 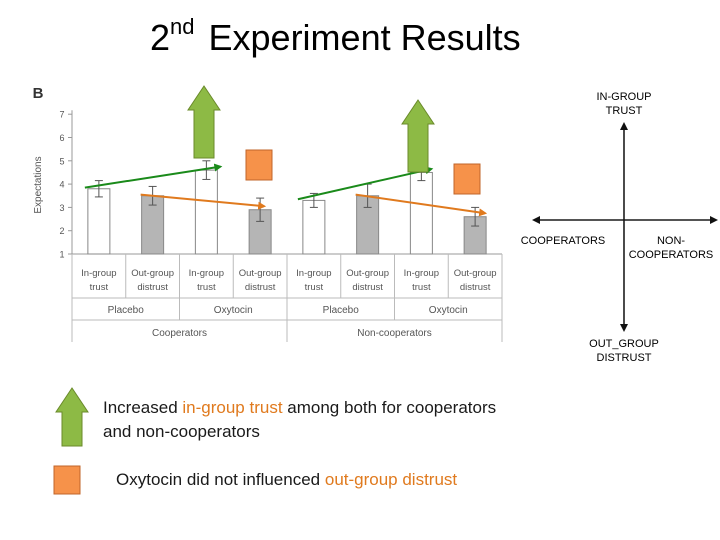 I want to click on x-tick-label-5-line2: distrust, so click(x=367, y=287).